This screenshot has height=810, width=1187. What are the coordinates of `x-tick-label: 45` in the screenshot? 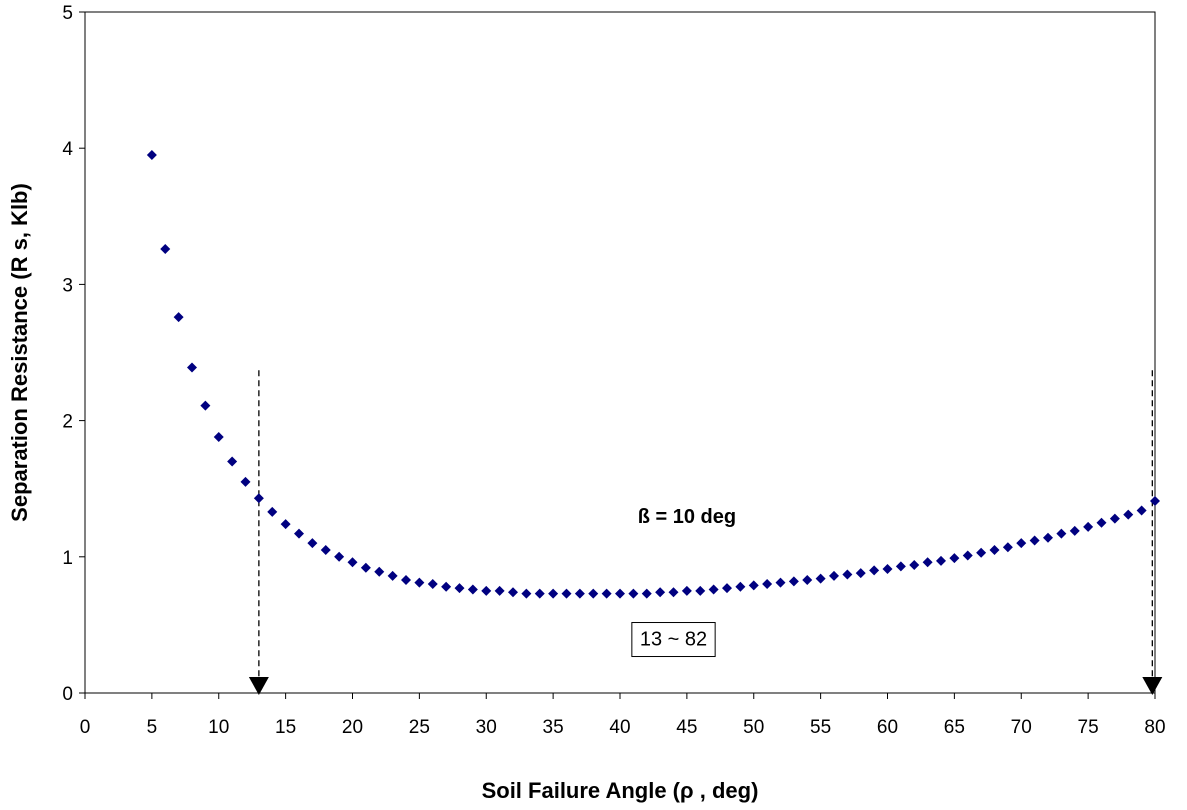 It's located at (686, 727).